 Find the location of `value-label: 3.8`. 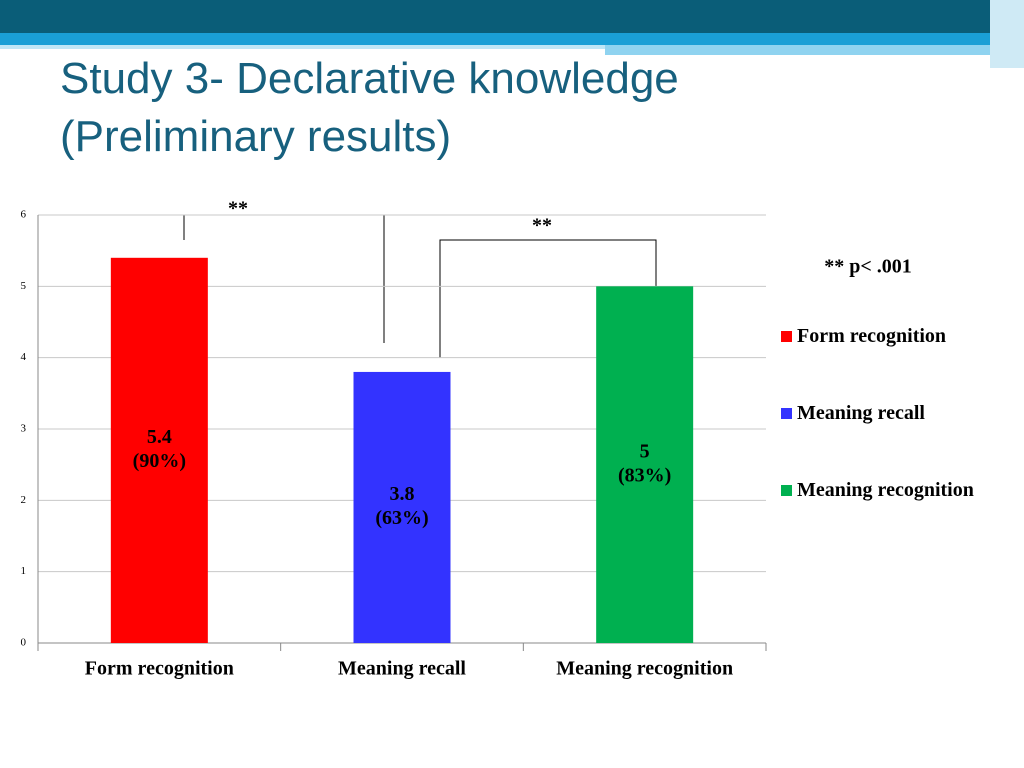

value-label: 3.8 is located at coordinates (402, 494).